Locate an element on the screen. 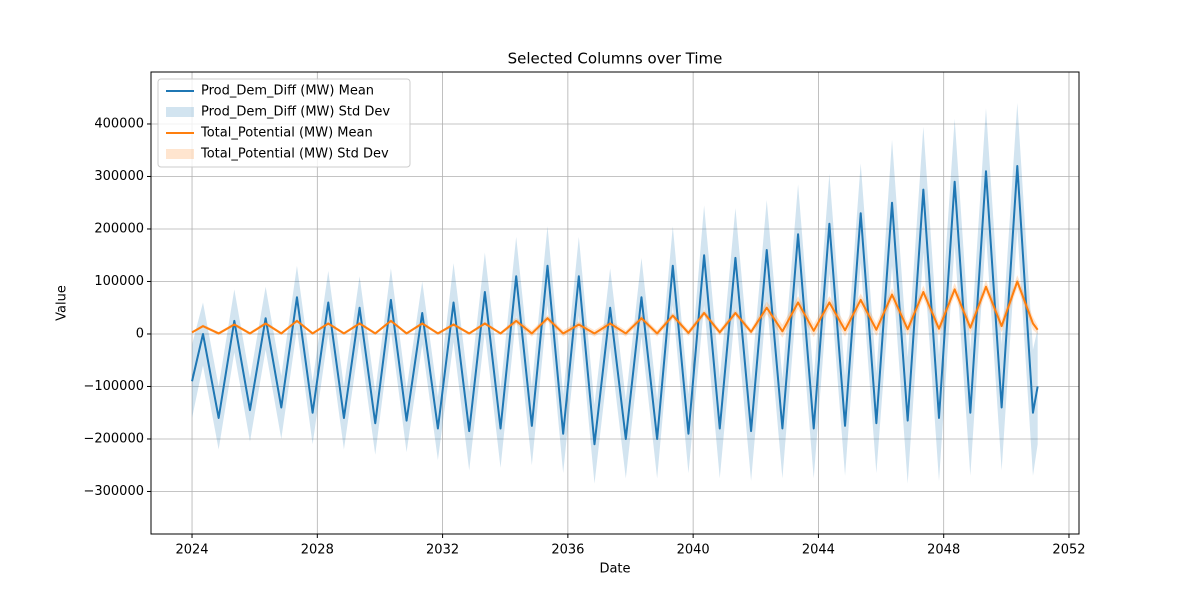  chart-title: Selected Columns over Time is located at coordinates (615, 59).